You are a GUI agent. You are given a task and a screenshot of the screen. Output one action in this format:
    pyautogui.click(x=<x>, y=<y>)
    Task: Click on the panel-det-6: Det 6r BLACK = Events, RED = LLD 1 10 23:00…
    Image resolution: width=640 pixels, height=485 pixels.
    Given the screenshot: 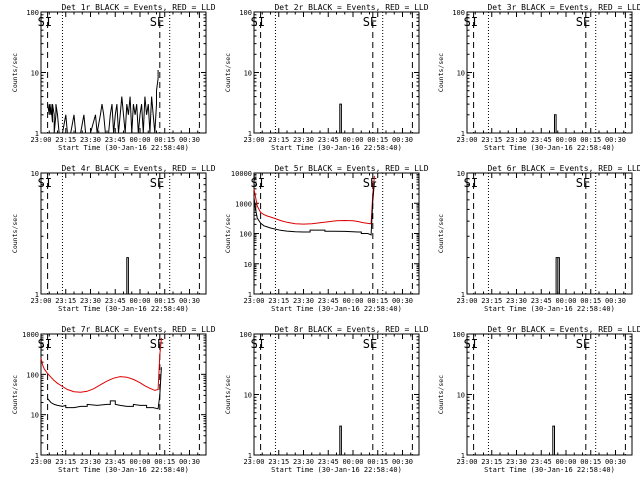 What is the action you would take?
    pyautogui.click(x=538, y=238)
    